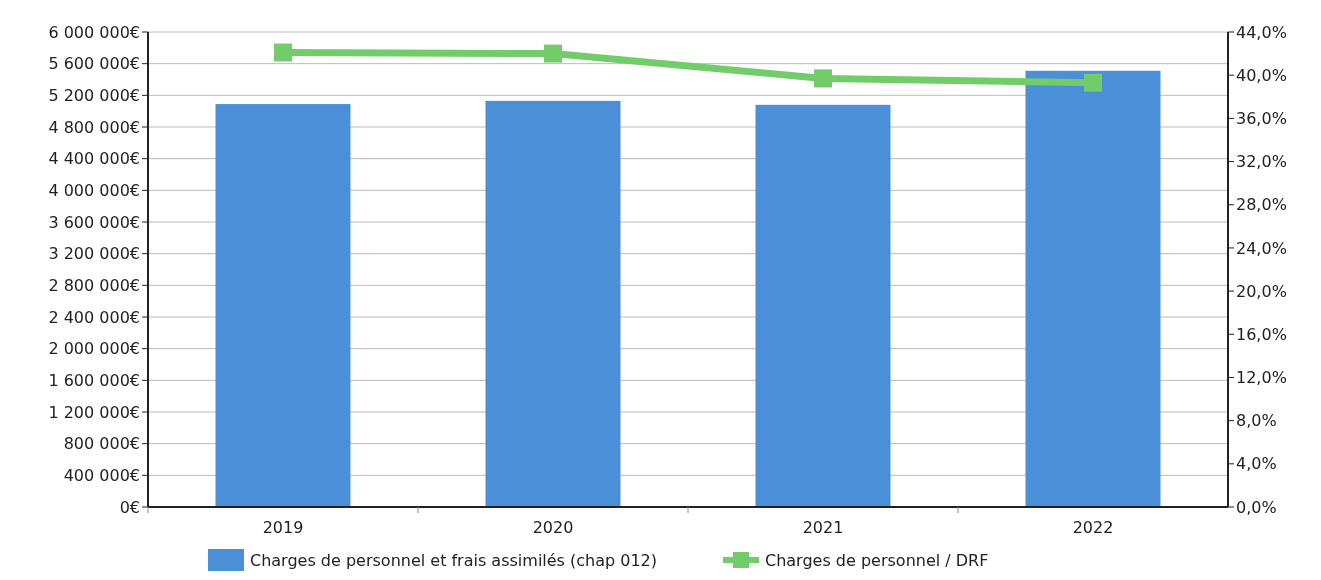 The width and height of the screenshot is (1321, 580). What do you see at coordinates (1261, 248) in the screenshot?
I see `y2-tick-label: 24,0%` at bounding box center [1261, 248].